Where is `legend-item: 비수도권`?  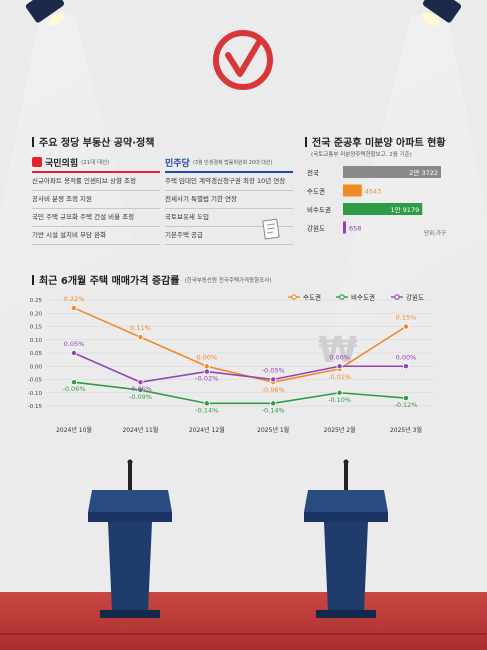
legend-item: 비수도권 is located at coordinates (355, 297).